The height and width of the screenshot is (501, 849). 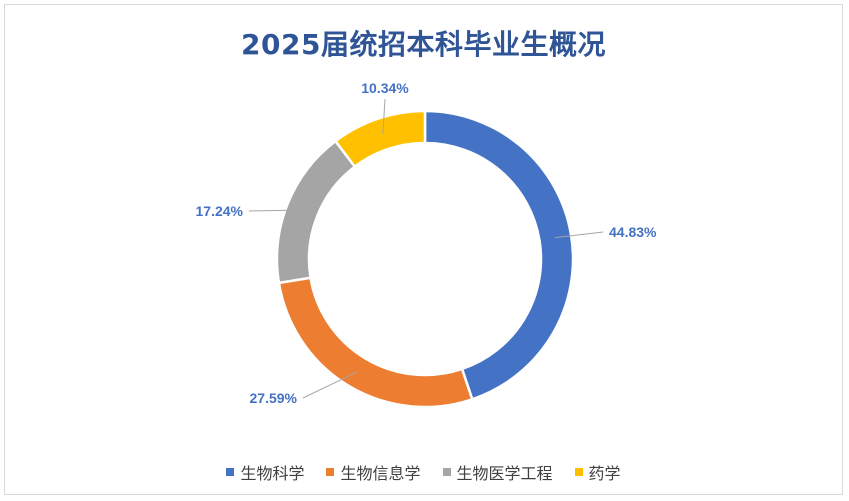 What do you see at coordinates (504, 473) in the screenshot?
I see `legend-label-3: 生物医学工程` at bounding box center [504, 473].